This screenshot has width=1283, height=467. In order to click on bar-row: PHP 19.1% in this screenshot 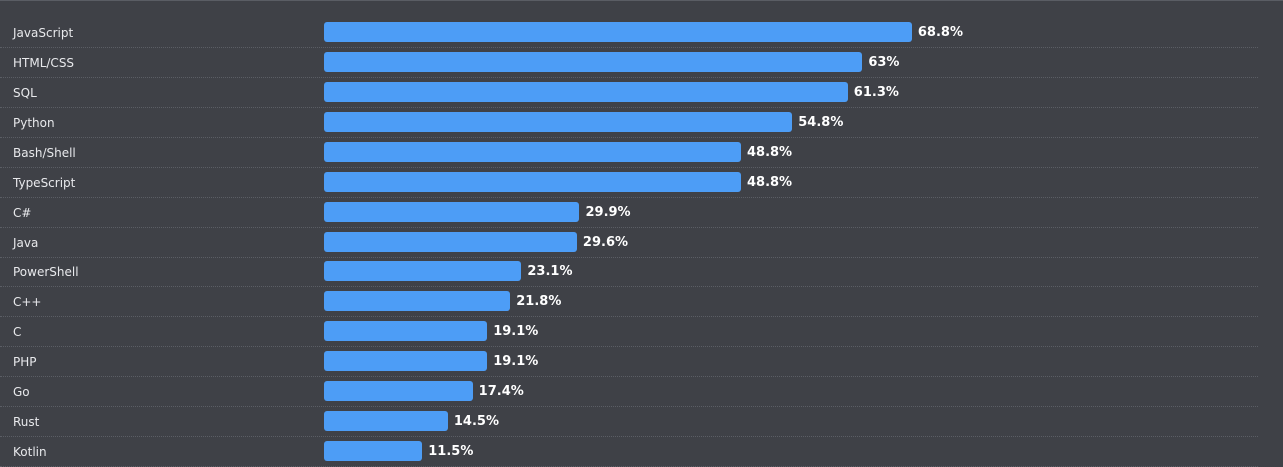, I will do `click(629, 362)`.